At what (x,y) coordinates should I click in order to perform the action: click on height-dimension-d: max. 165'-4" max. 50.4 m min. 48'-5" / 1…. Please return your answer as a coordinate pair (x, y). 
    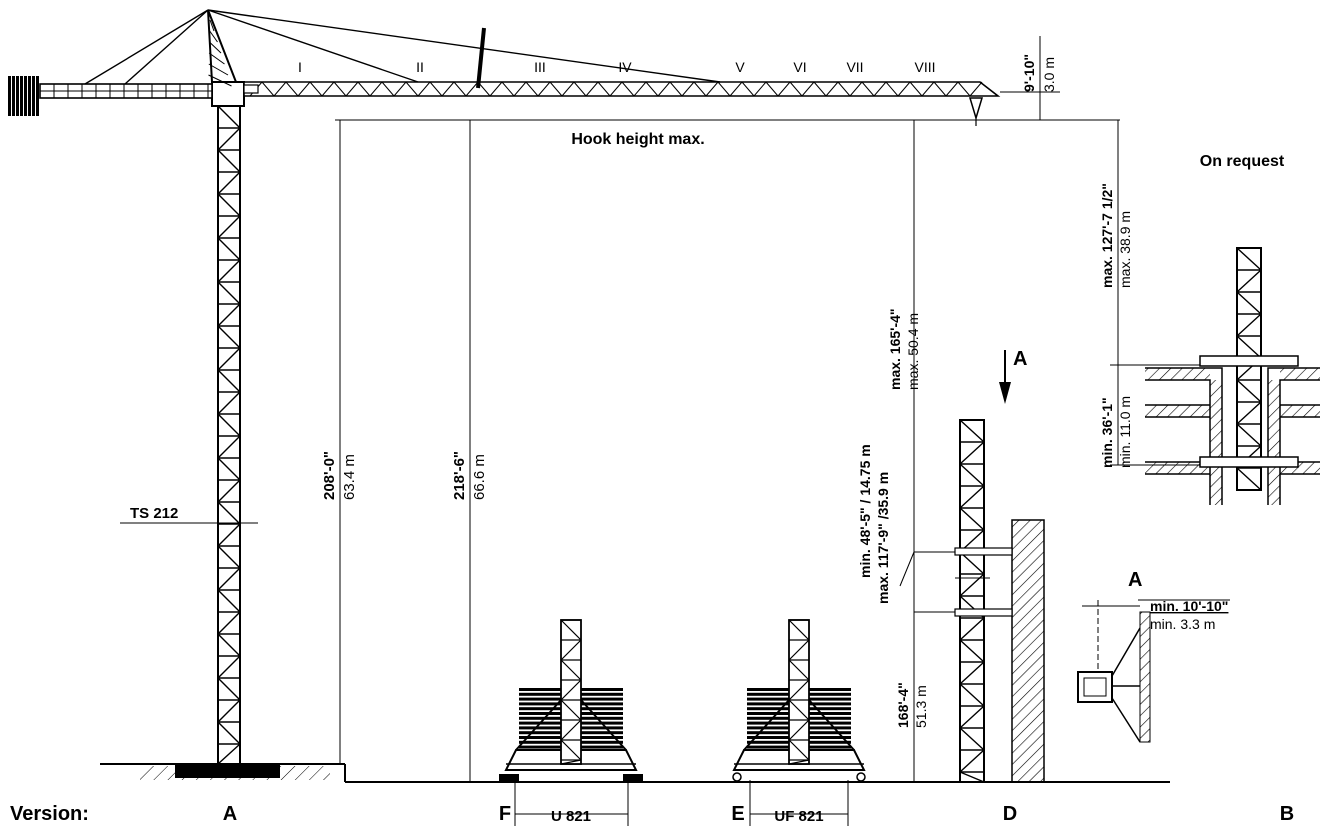
    Looking at the image, I should click on (933, 451).